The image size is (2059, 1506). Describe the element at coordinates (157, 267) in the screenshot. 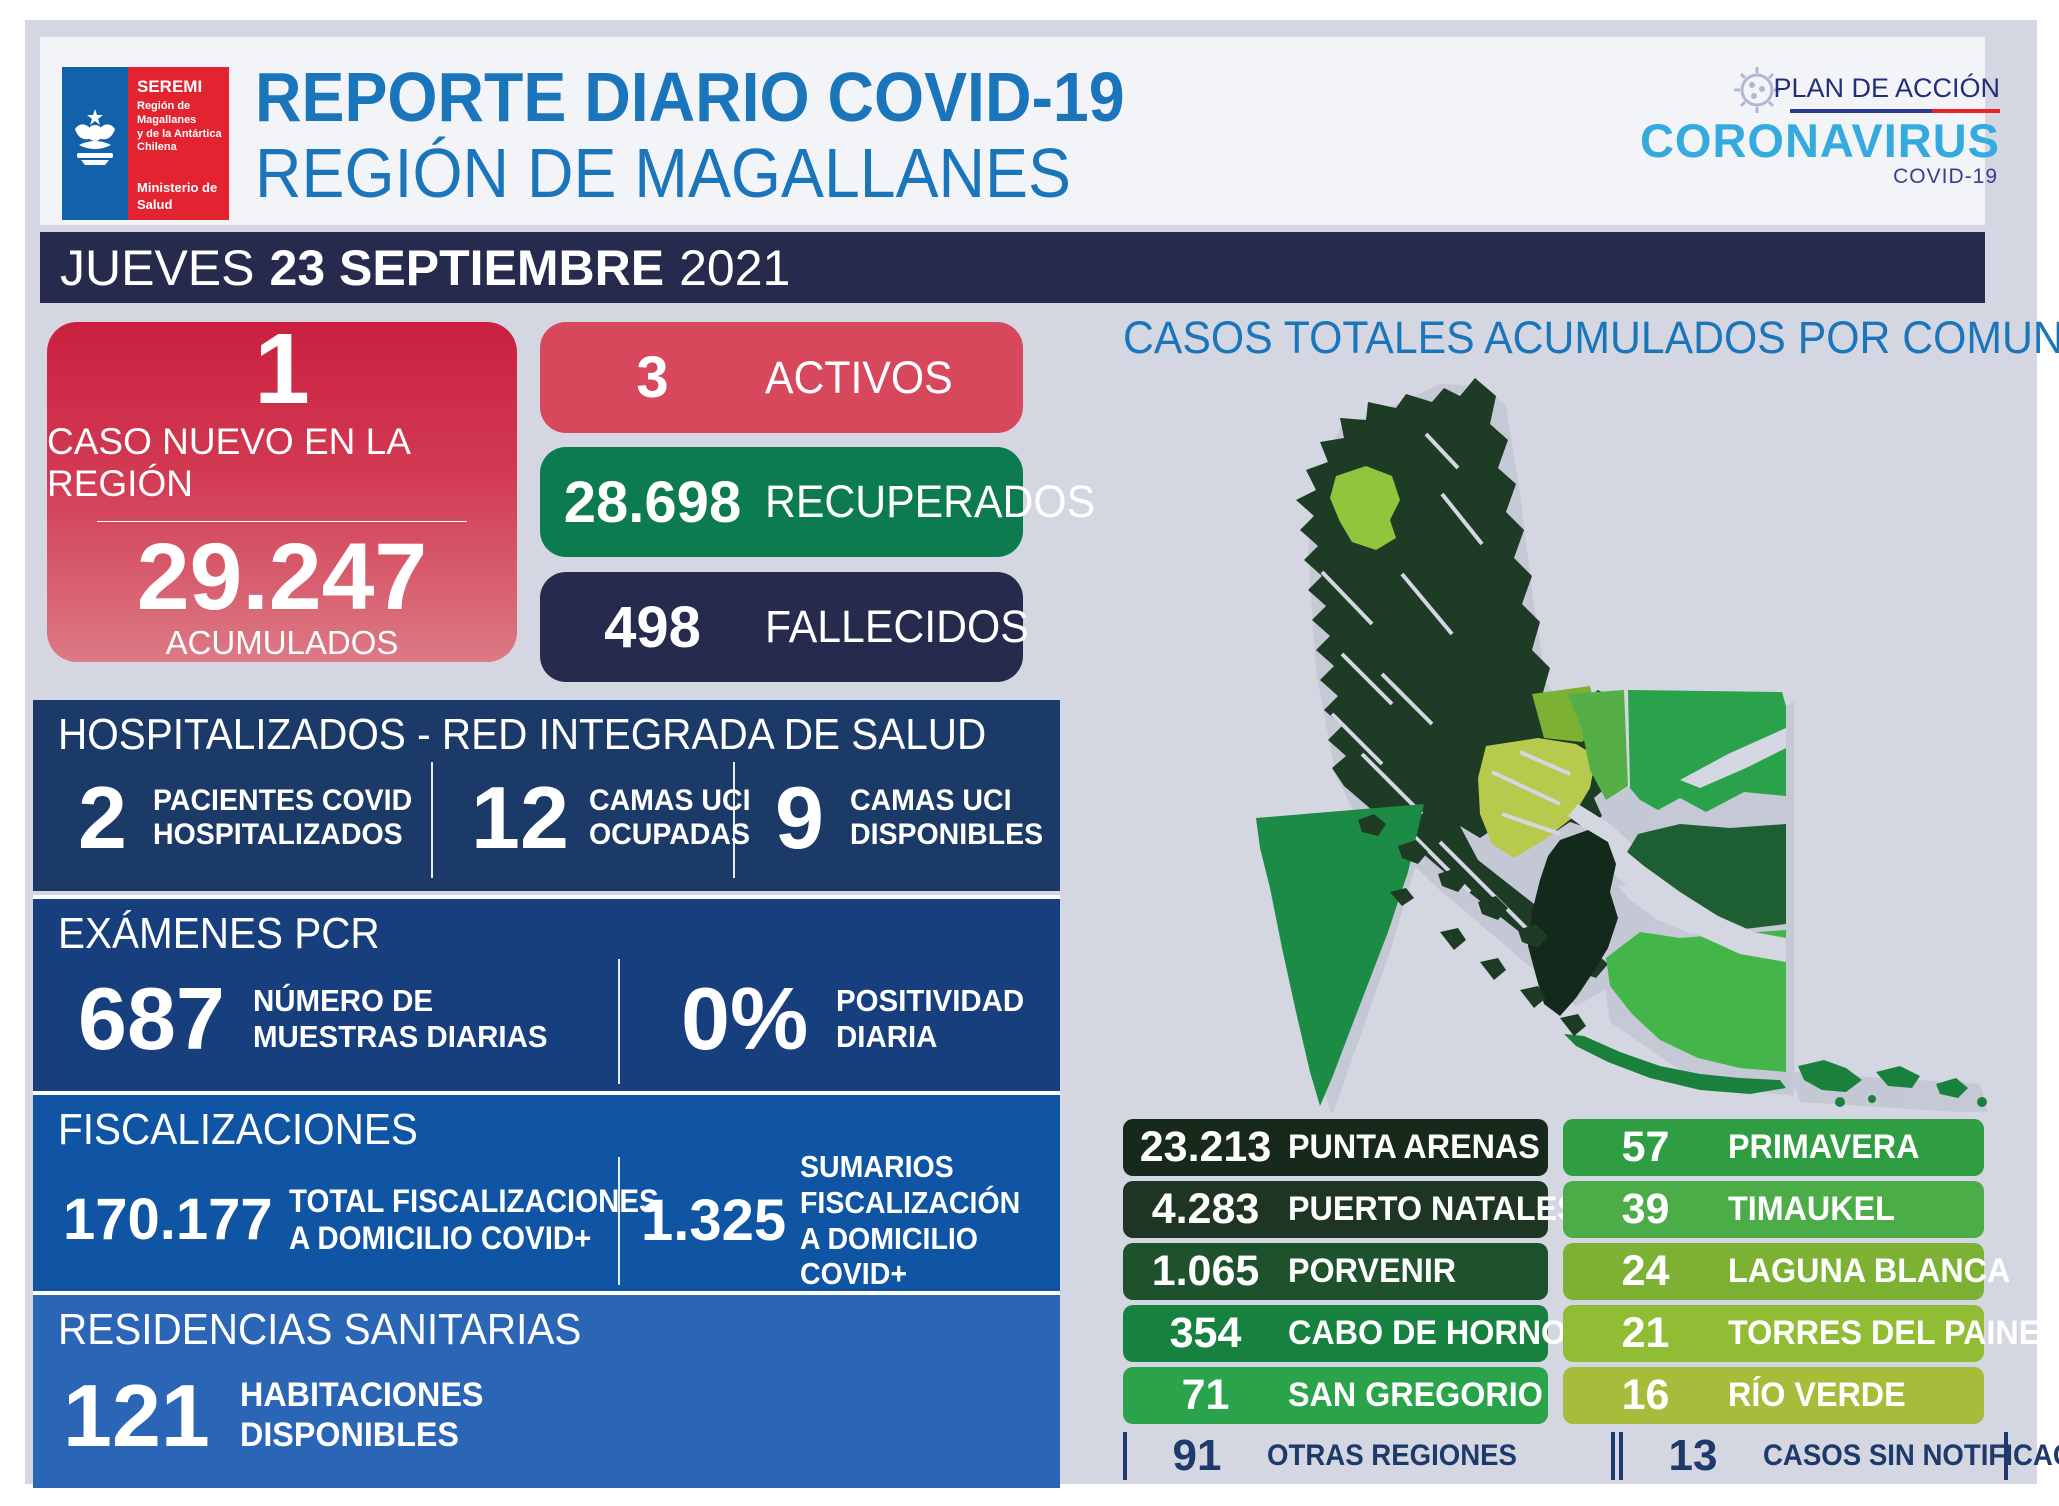

I see `date-day: JUEVES` at that location.